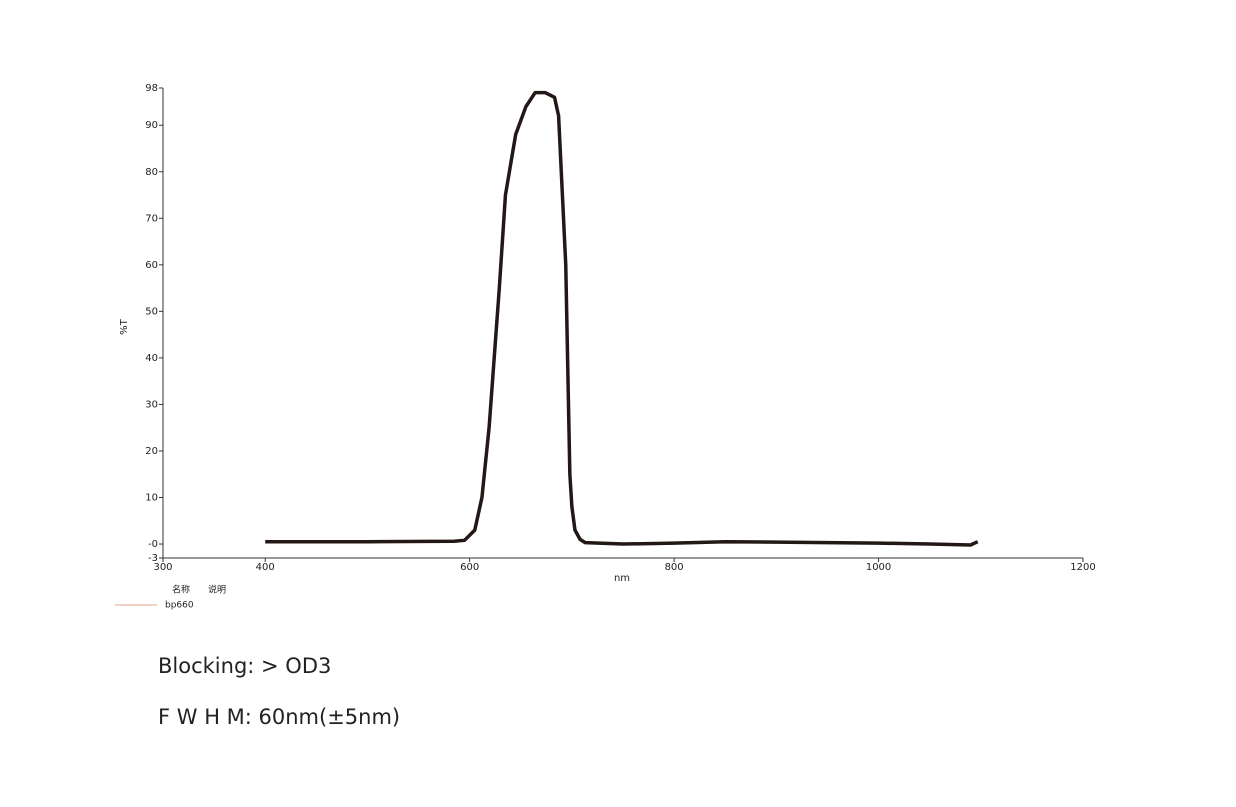  Describe the element at coordinates (151, 265) in the screenshot. I see `y-tick-label: 60` at that location.